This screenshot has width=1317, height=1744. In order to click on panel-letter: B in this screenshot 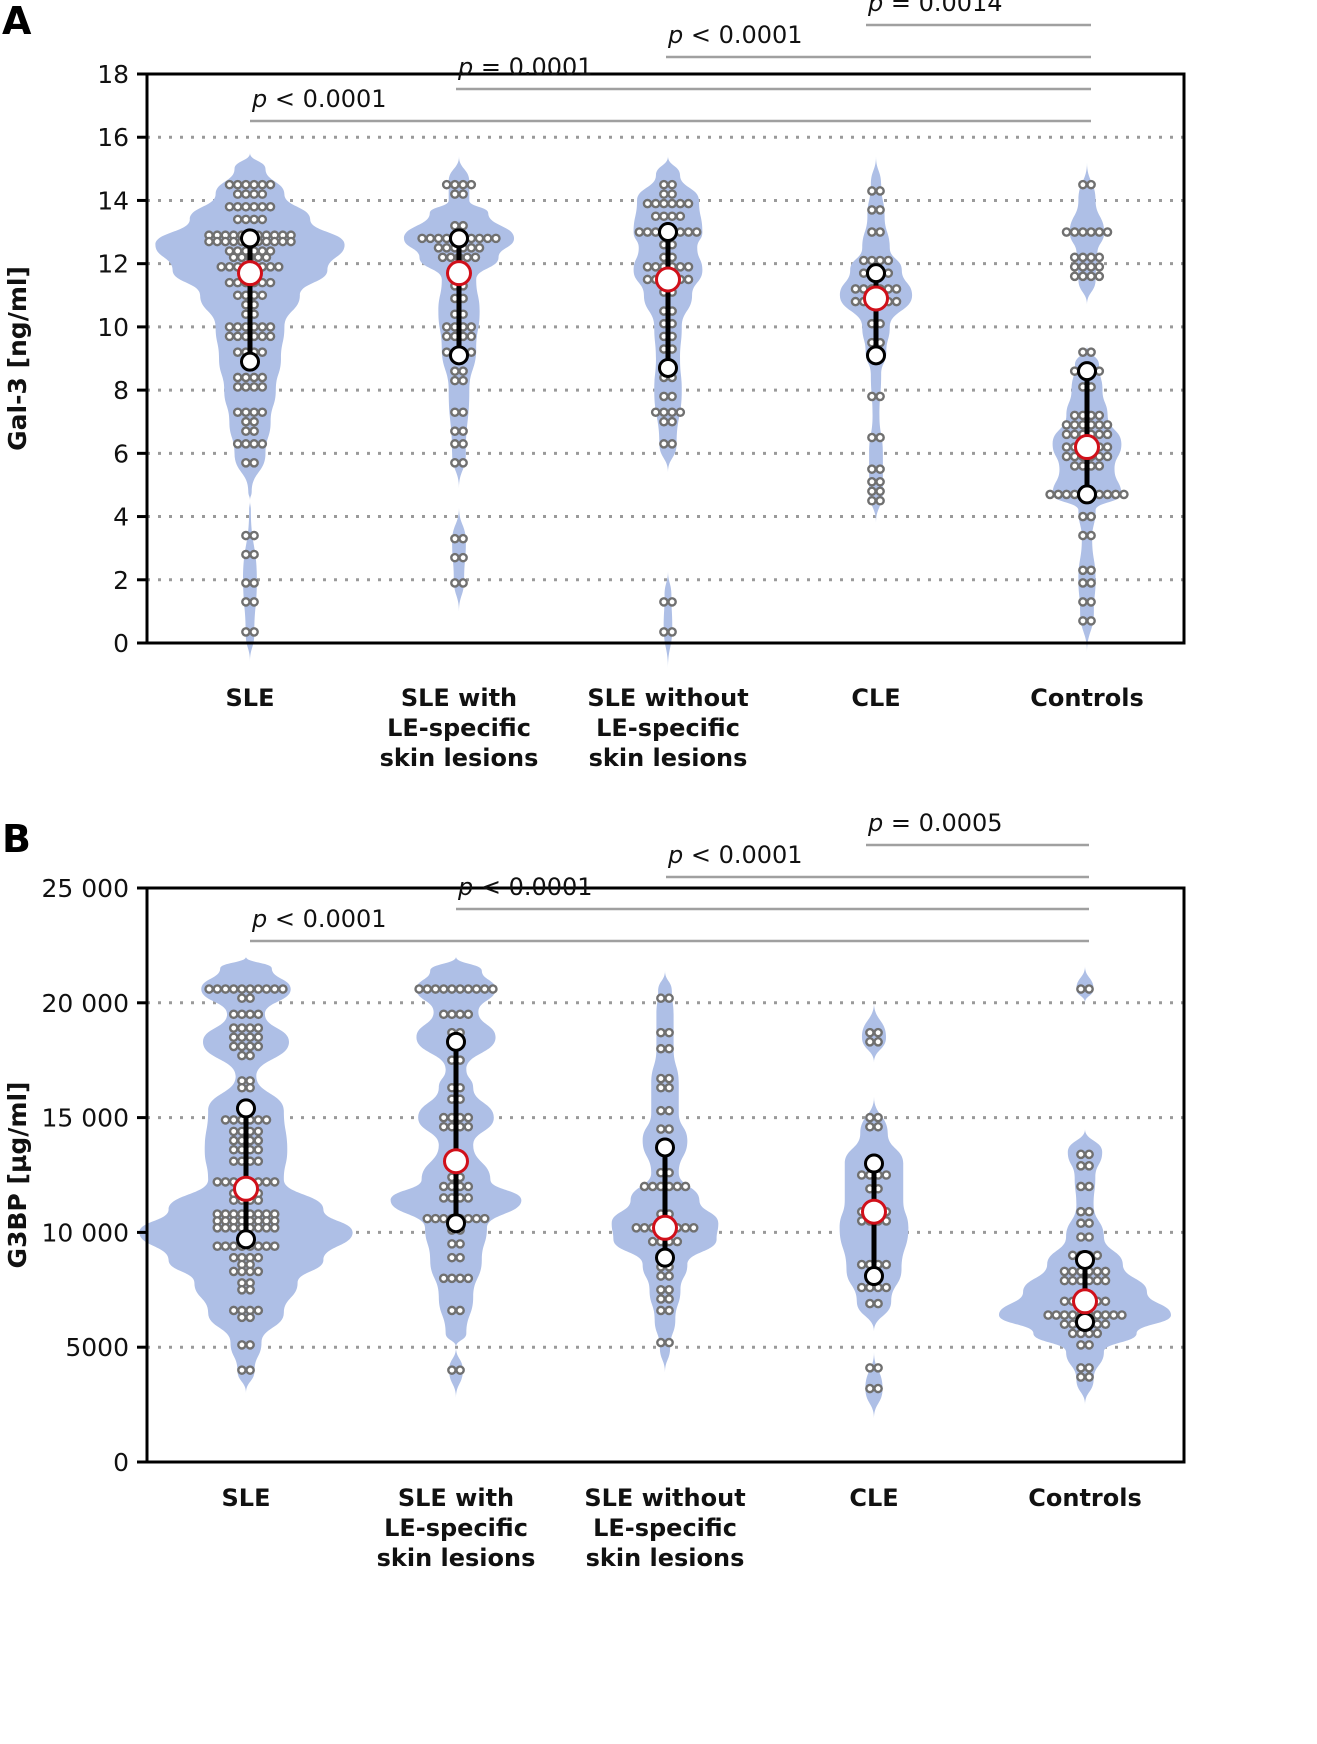, I will do `click(16, 839)`.